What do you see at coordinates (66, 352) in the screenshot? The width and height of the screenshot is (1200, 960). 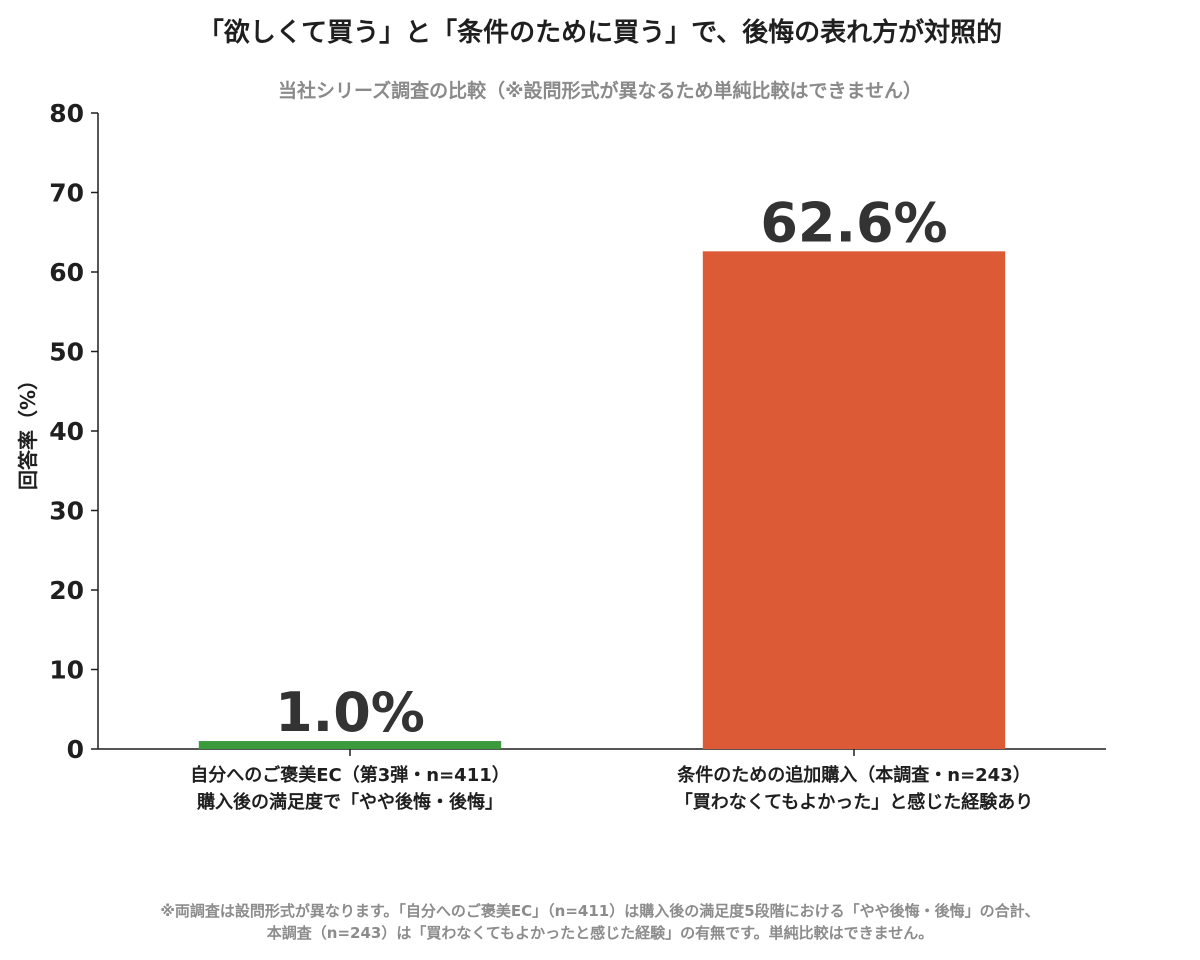 I see `y-tick-label: 50` at bounding box center [66, 352].